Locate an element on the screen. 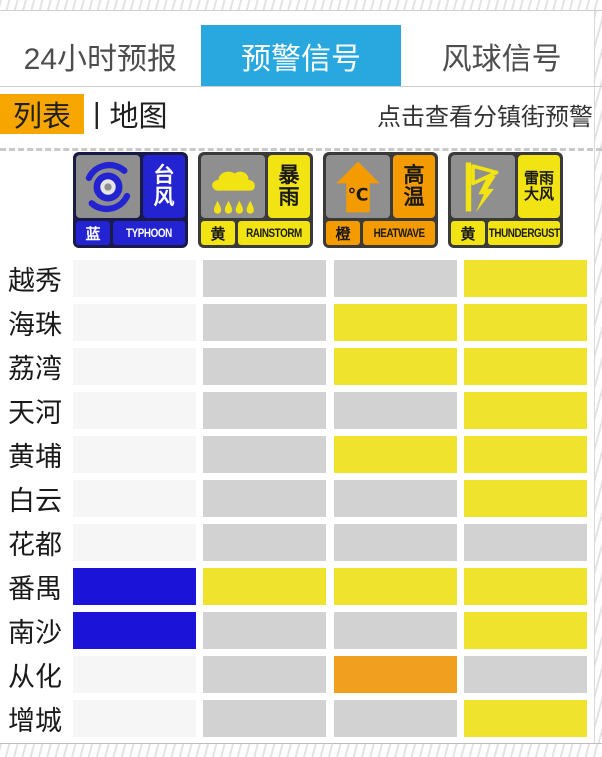  district-label: 番禺 is located at coordinates (35, 589).